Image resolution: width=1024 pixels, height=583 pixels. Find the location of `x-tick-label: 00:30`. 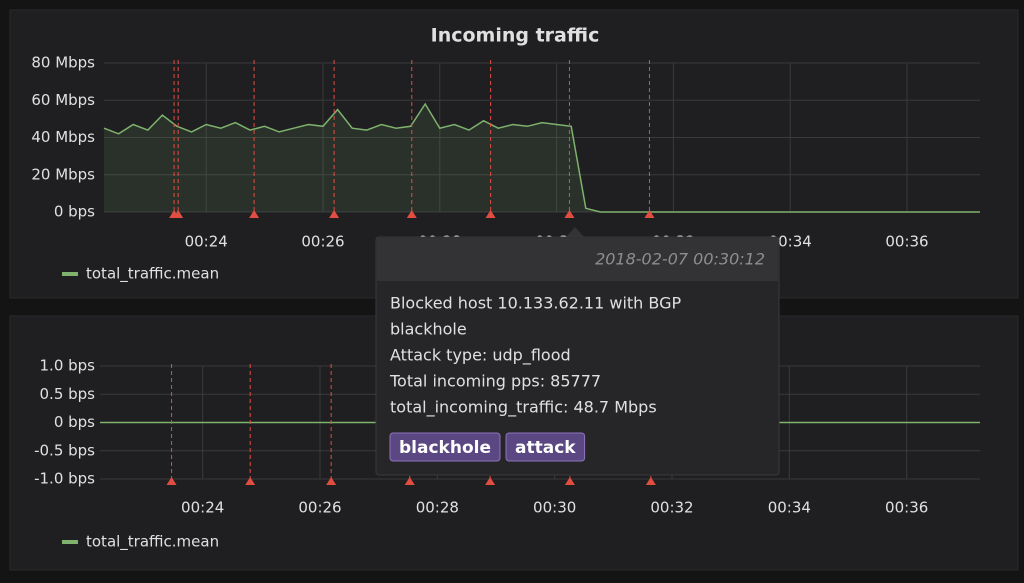

x-tick-label: 00:30 is located at coordinates (554, 508).